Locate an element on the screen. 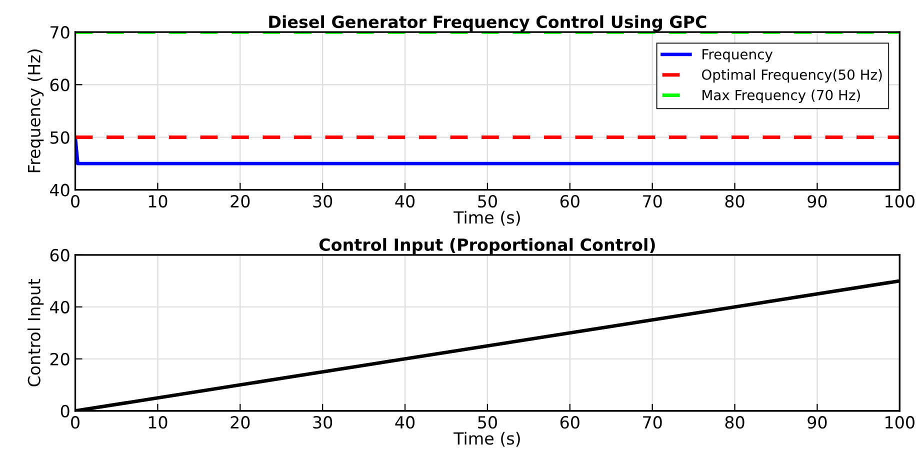  chart-title: Control Input (Proportional Control) is located at coordinates (487, 246).